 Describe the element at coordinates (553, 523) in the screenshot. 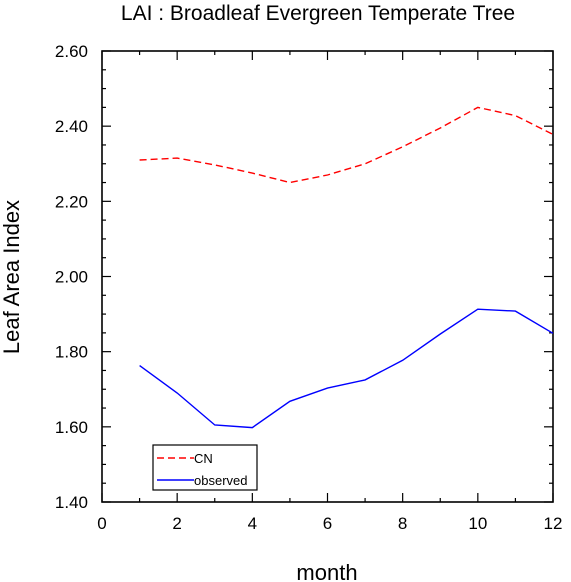

I see `x-tick-label: 12` at that location.